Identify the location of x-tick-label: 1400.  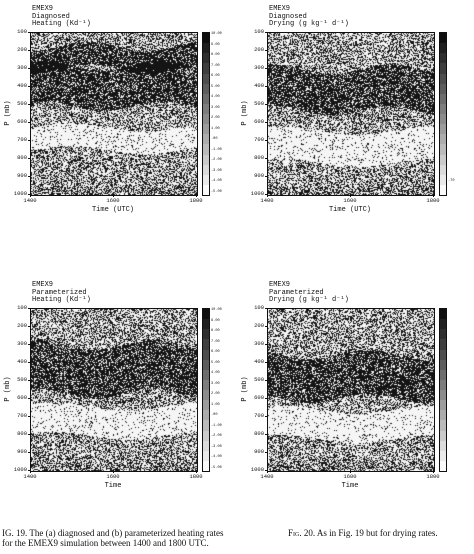
(30, 476).